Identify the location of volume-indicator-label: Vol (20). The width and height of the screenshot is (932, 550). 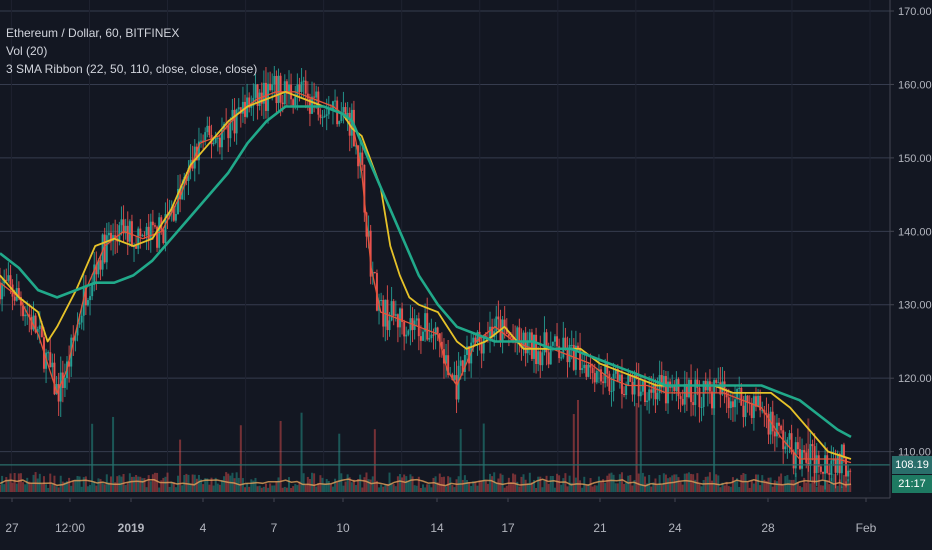
(27, 51).